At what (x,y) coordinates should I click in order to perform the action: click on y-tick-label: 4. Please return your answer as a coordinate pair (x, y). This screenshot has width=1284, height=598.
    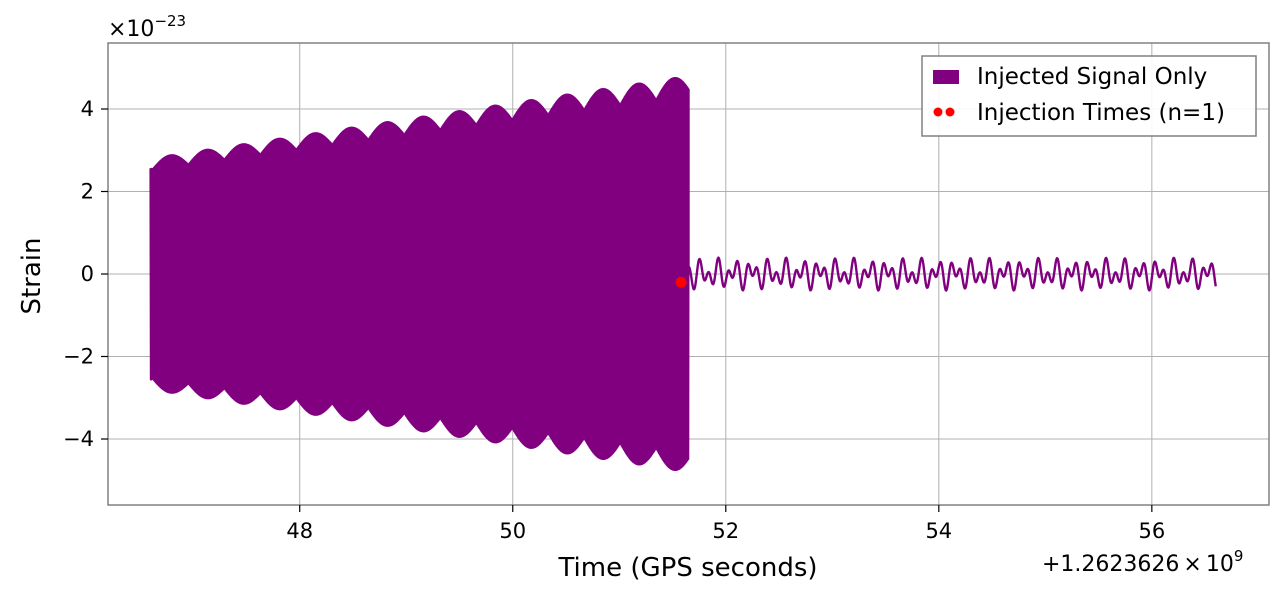
    Looking at the image, I should click on (87, 109).